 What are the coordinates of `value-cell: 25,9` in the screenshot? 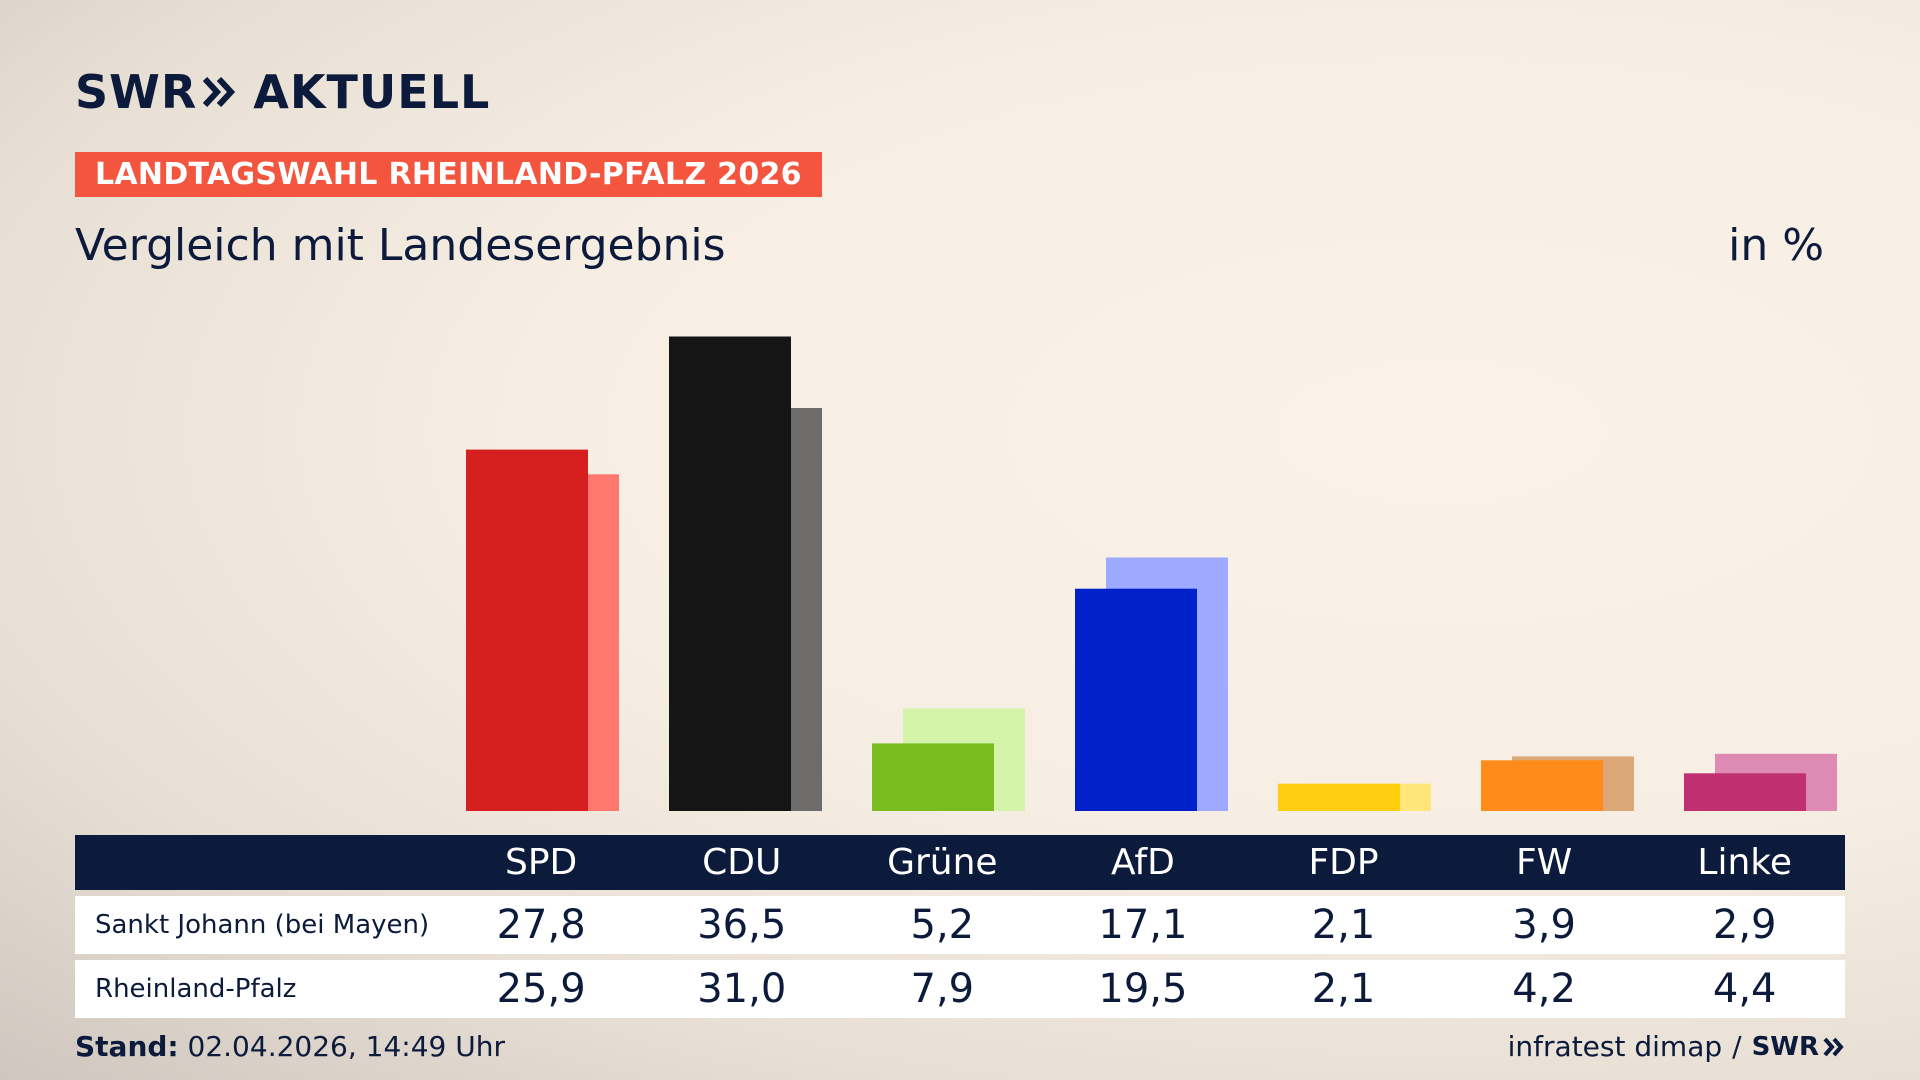 It's located at (541, 989).